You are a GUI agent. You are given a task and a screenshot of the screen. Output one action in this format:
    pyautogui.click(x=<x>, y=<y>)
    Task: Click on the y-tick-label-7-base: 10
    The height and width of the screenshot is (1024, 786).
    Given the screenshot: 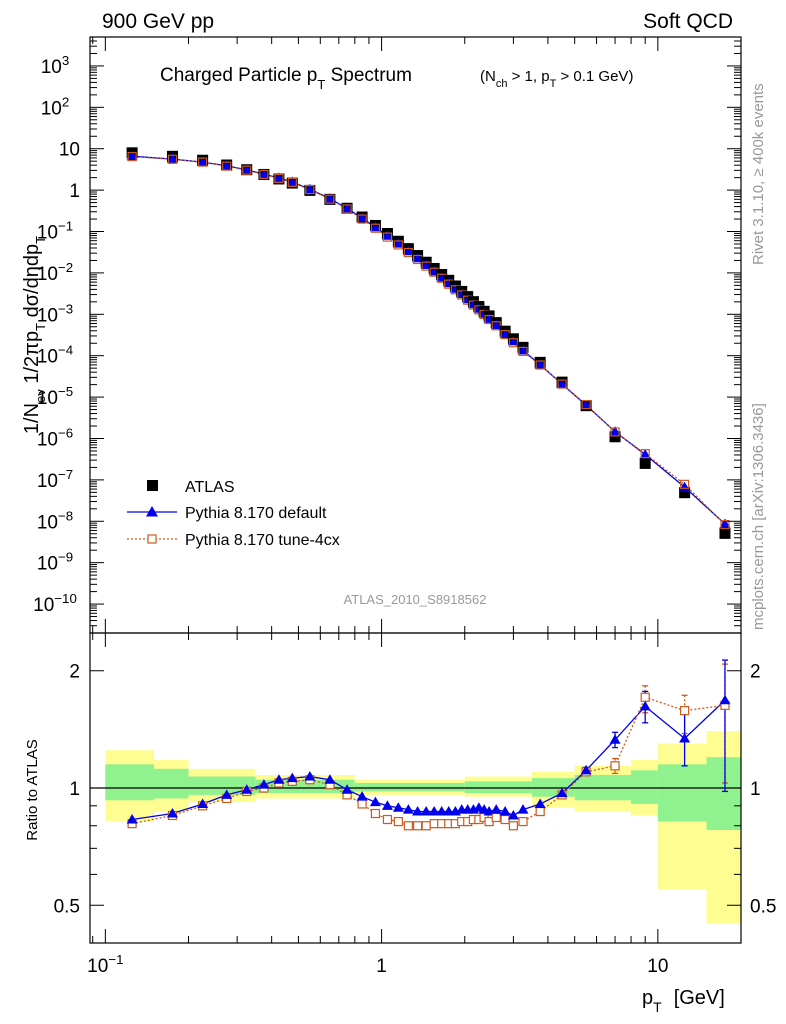 What is the action you would take?
    pyautogui.click(x=47, y=315)
    